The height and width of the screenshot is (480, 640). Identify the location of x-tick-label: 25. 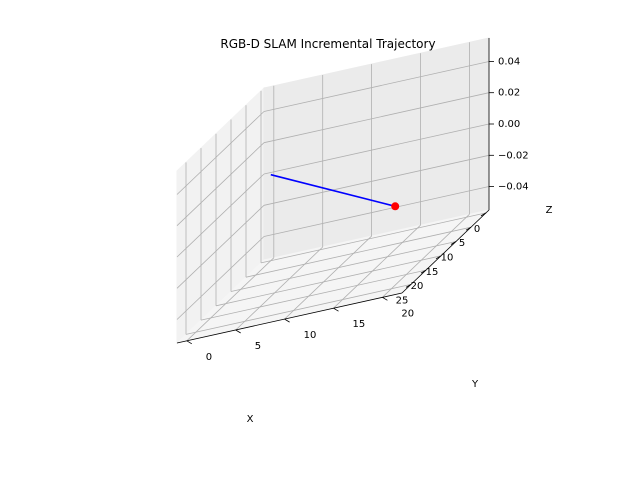
(402, 300).